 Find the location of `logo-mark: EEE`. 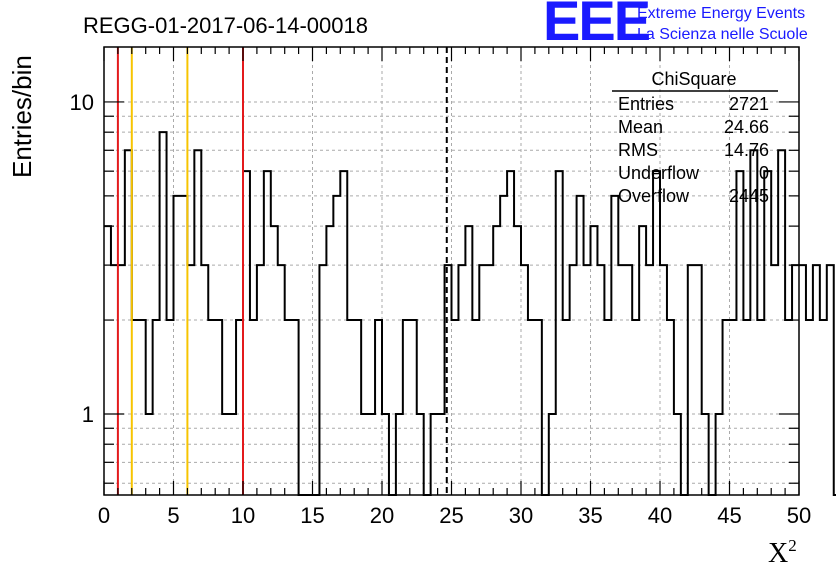

logo-mark: EEE is located at coordinates (596, 26).